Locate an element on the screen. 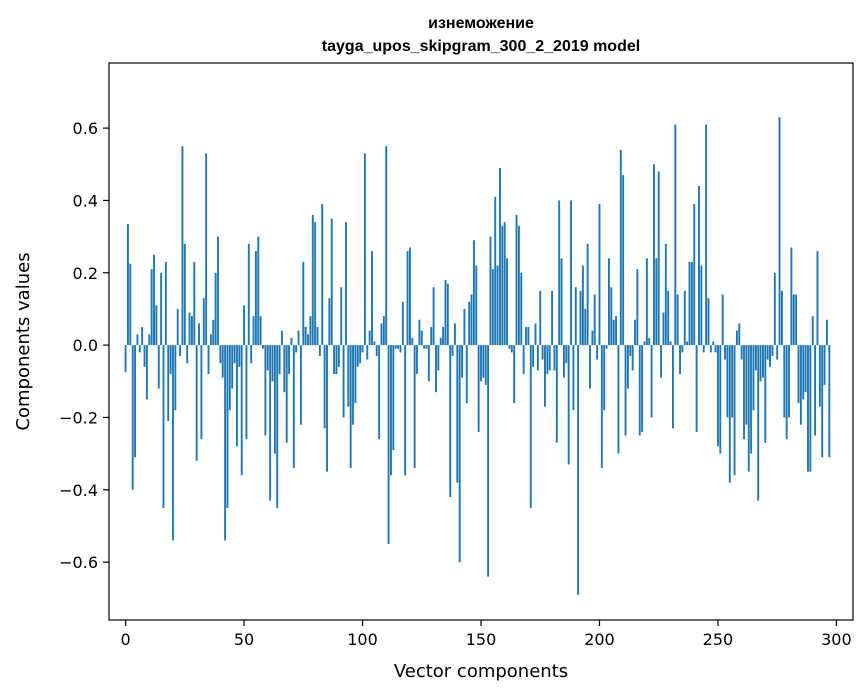 This screenshot has width=867, height=696. x-axis-ticks: 0 50 100 150 200 250 300 is located at coordinates (486, 634).